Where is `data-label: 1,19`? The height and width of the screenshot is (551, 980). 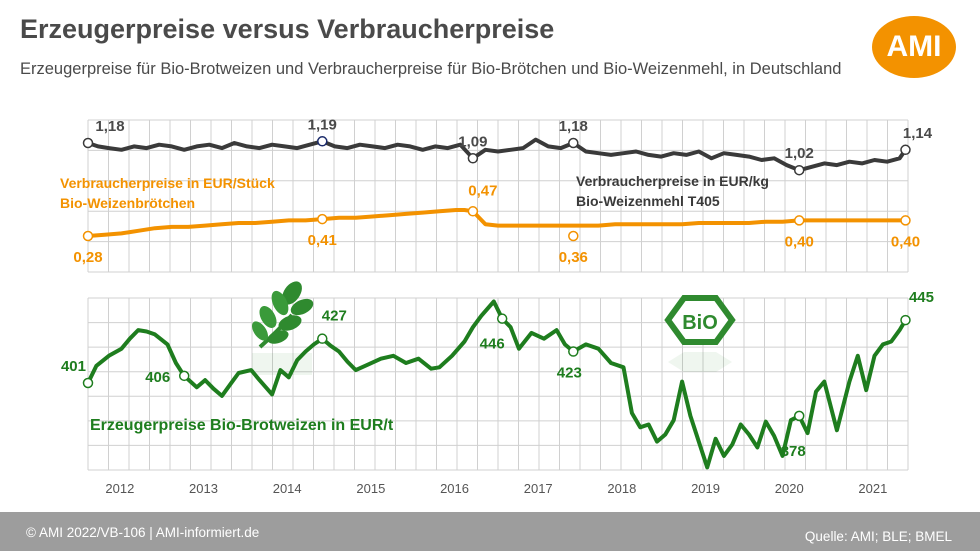
data-label: 1,19 is located at coordinates (322, 124).